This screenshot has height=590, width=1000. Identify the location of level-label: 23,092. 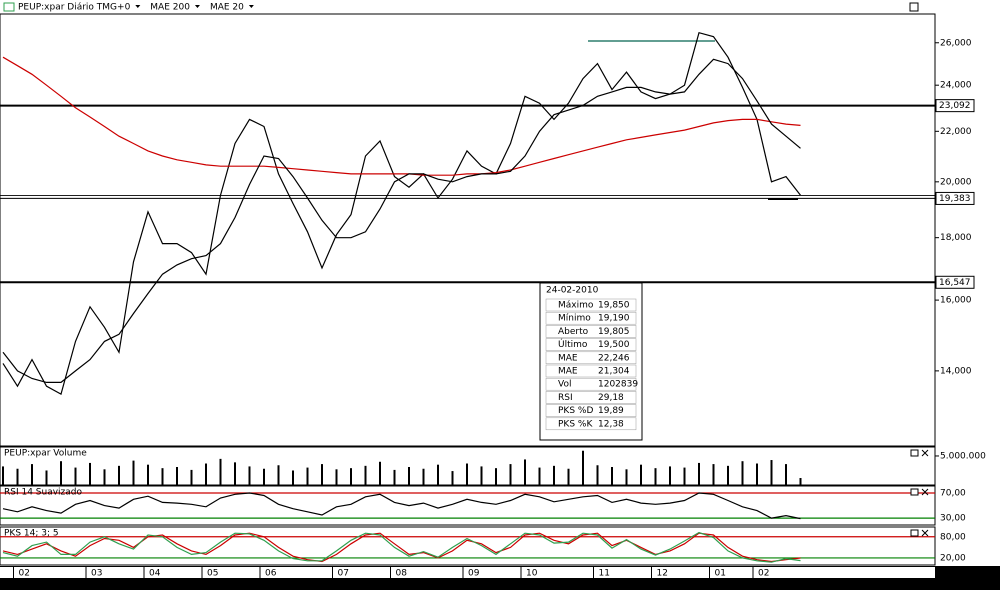
(955, 106).